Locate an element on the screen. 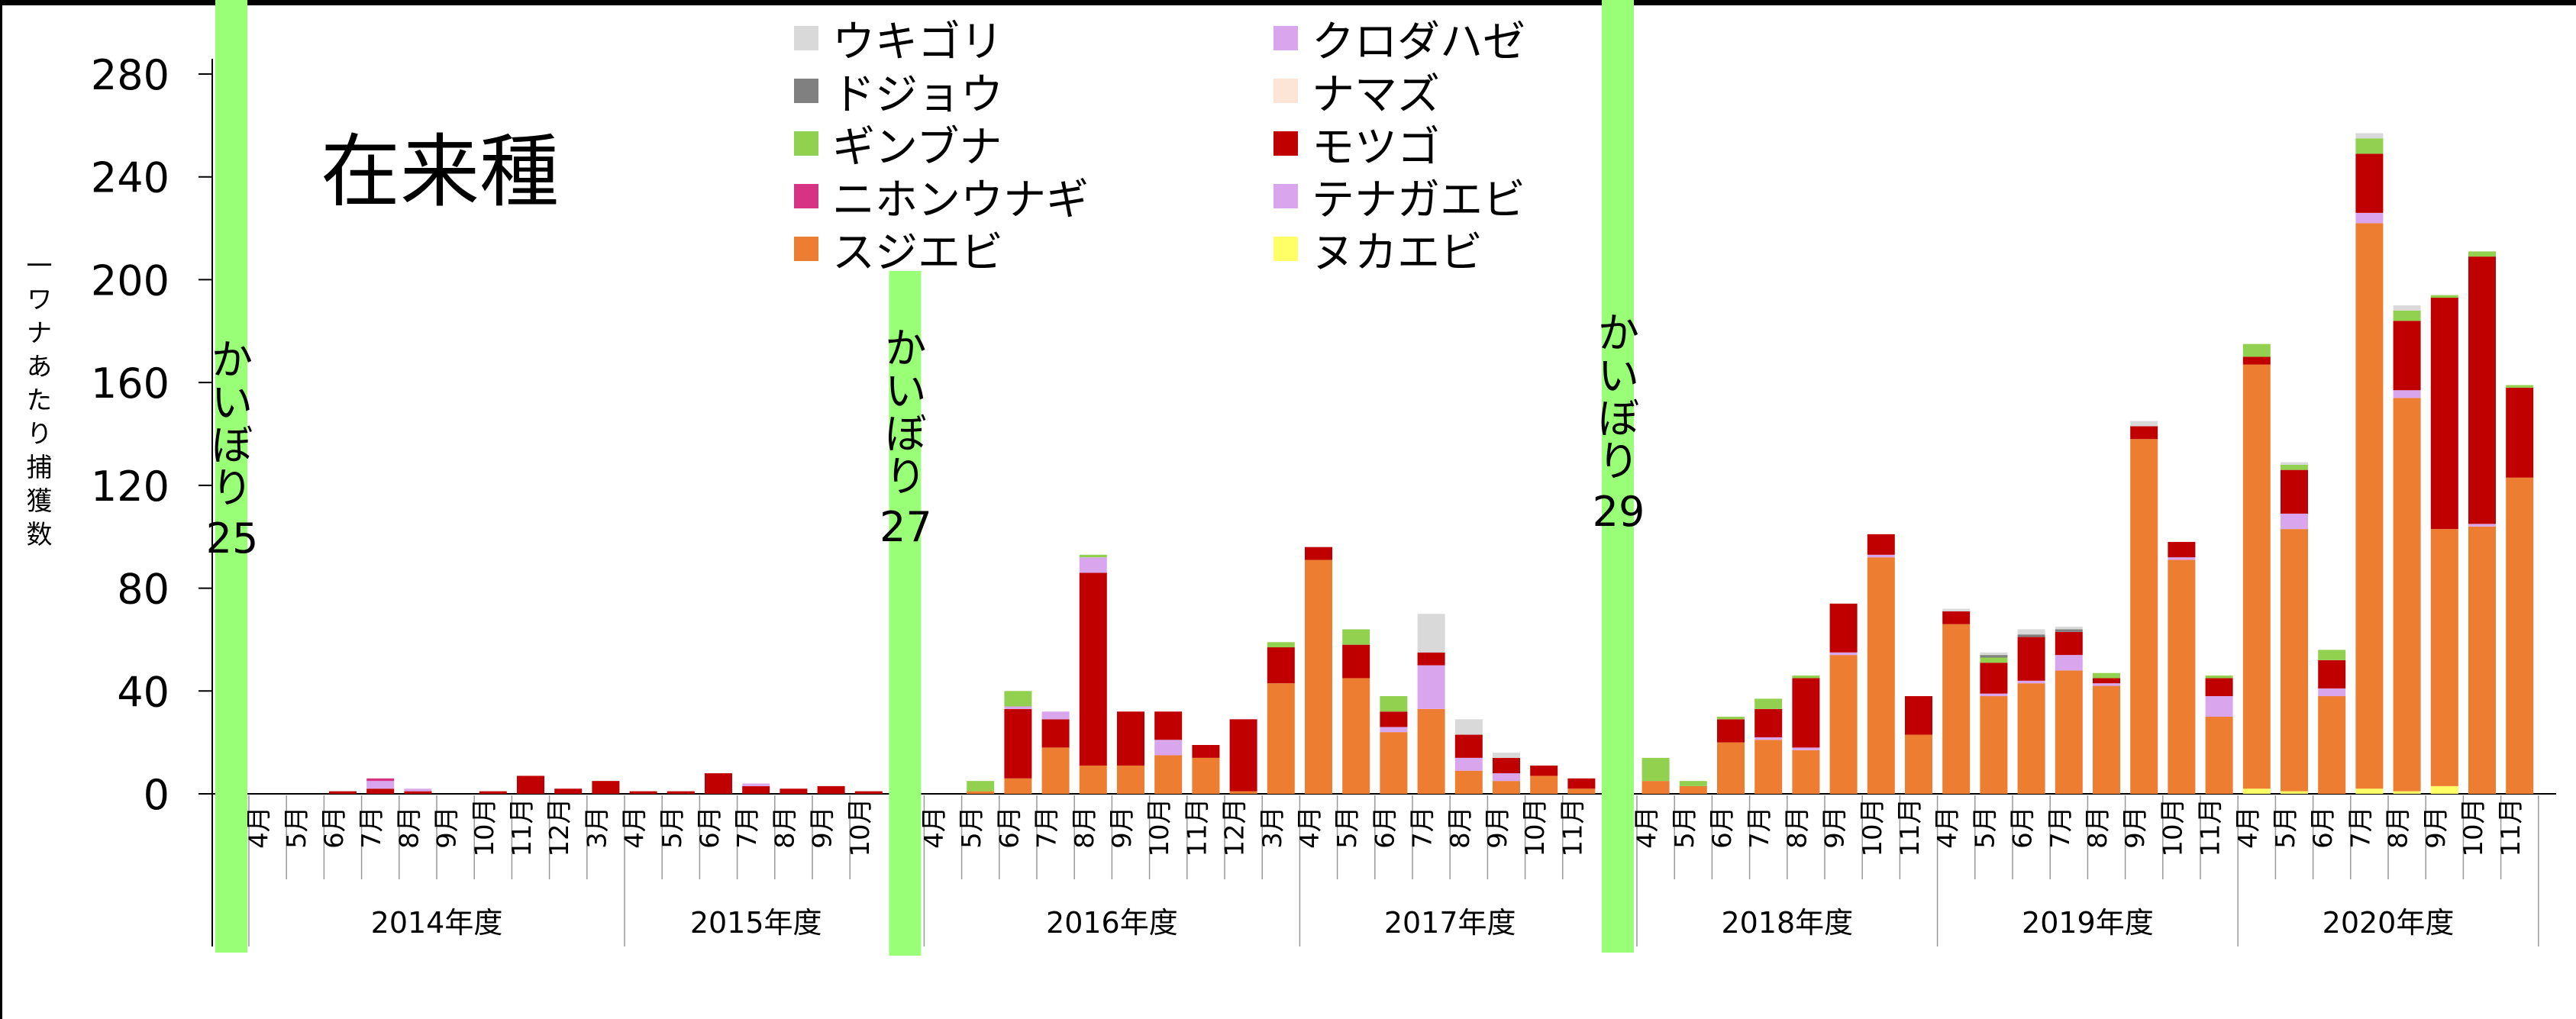 This screenshot has height=1019, width=2576. legend-item: ヌカエビ is located at coordinates (1378, 251).